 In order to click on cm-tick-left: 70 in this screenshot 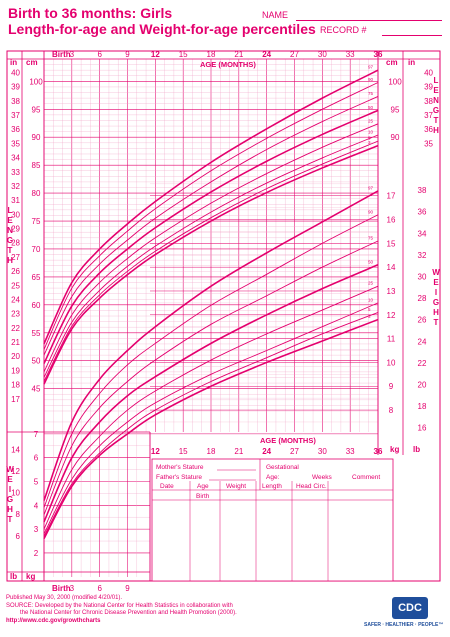, I will do `click(36, 249)`.